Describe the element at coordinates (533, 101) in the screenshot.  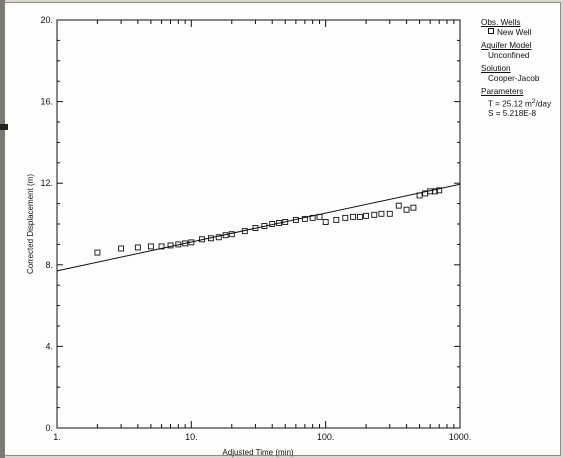
I see `param-t-exp: 2` at that location.